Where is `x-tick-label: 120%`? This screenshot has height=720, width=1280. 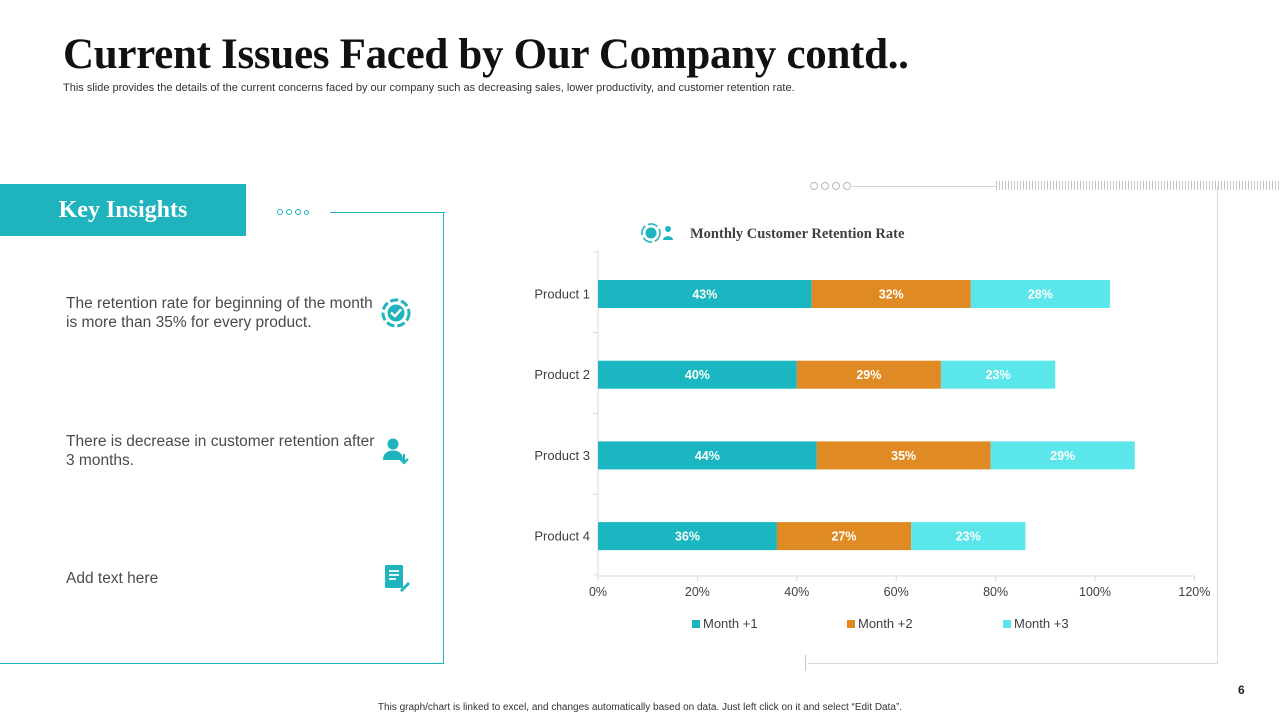 x-tick-label: 120% is located at coordinates (1194, 592).